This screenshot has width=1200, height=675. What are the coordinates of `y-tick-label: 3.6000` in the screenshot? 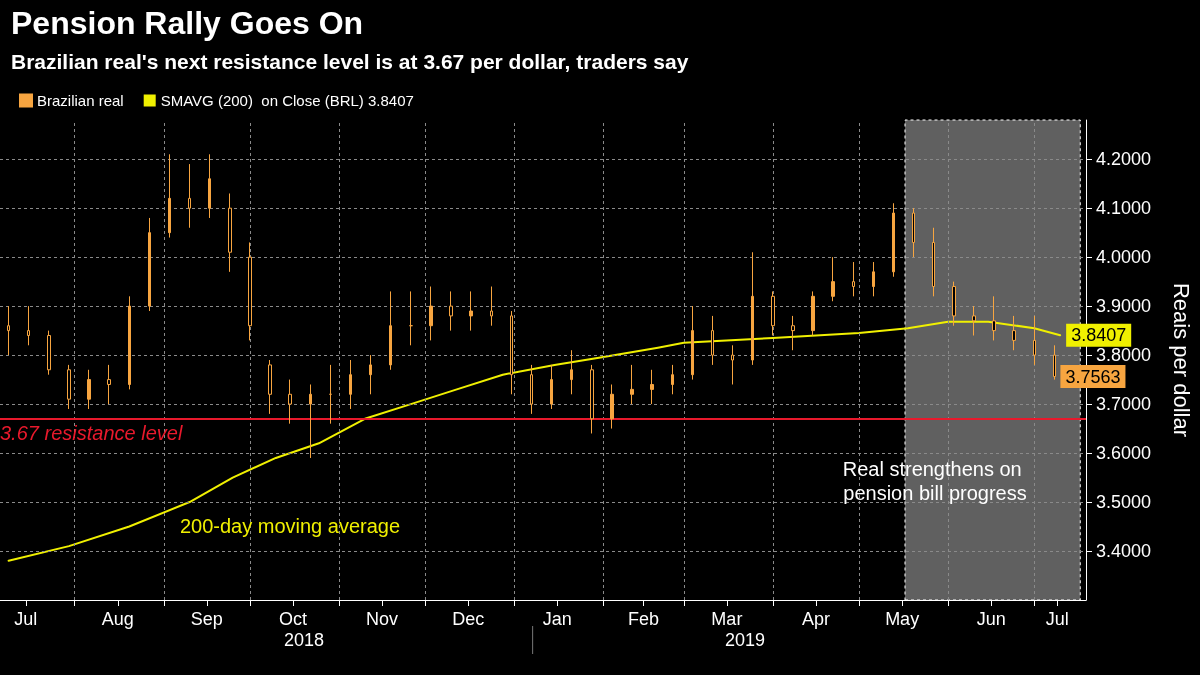 It's located at (1124, 453).